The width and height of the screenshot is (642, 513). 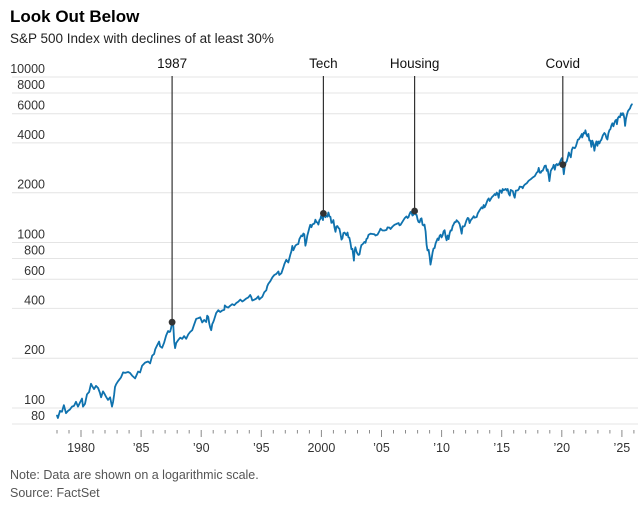 I want to click on annotation-1987: 1987, so click(x=172, y=191).